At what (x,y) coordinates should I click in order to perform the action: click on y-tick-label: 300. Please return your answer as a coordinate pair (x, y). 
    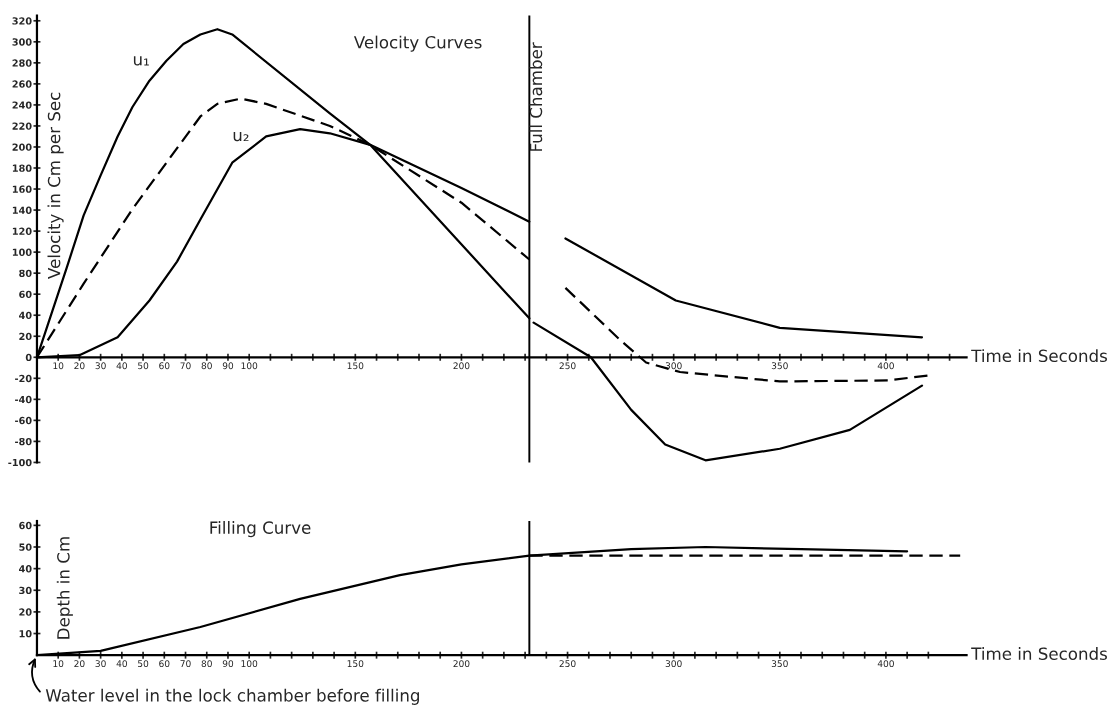
    Looking at the image, I should click on (22, 42).